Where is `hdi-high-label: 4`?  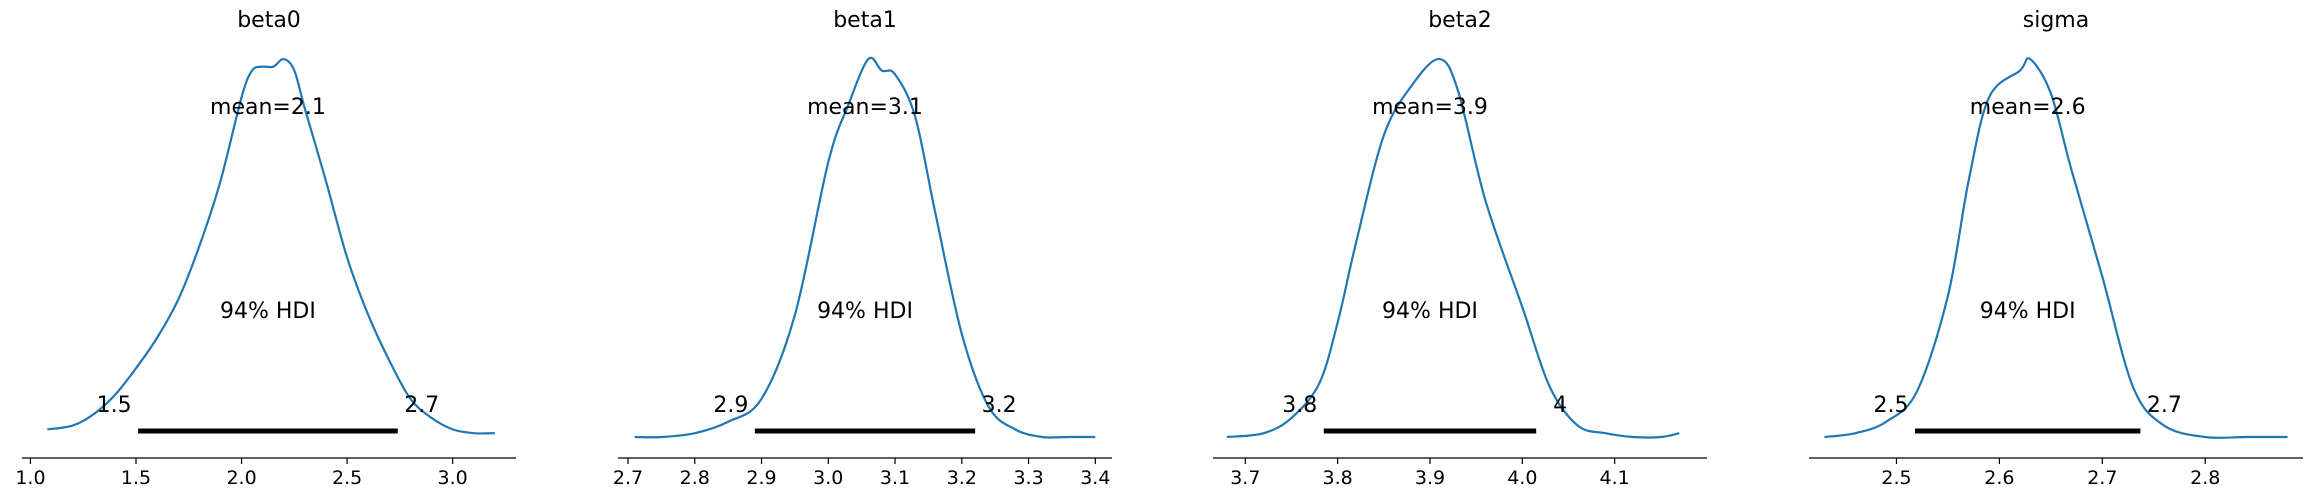 hdi-high-label: 4 is located at coordinates (1560, 405).